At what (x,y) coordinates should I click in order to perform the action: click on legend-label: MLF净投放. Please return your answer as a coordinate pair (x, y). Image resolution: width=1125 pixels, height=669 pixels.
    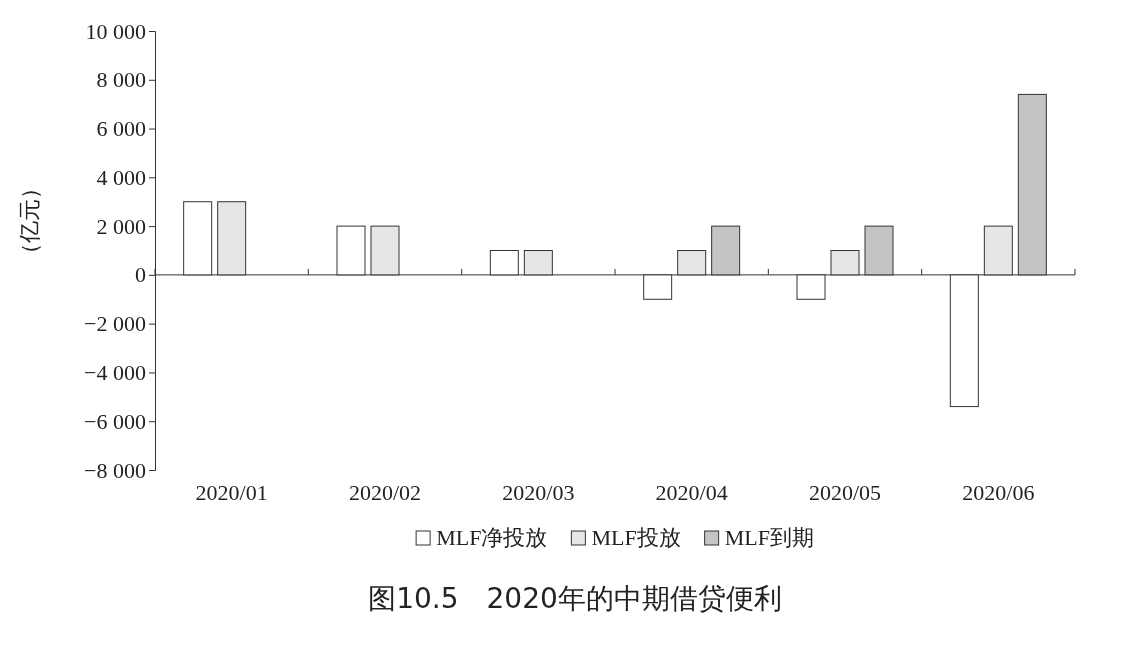
    Looking at the image, I should click on (492, 537).